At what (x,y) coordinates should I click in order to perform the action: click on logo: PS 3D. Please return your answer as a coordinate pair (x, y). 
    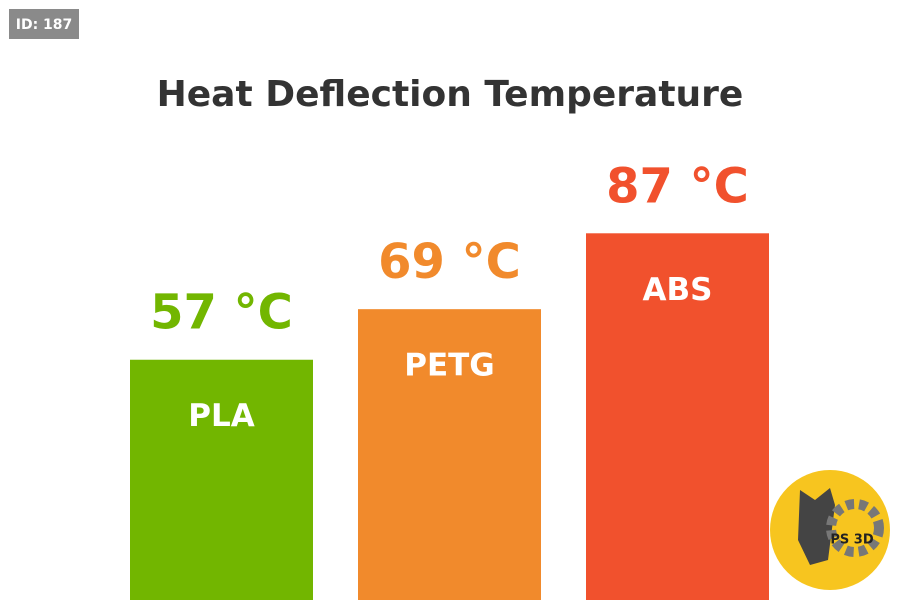
    Looking at the image, I should click on (830, 530).